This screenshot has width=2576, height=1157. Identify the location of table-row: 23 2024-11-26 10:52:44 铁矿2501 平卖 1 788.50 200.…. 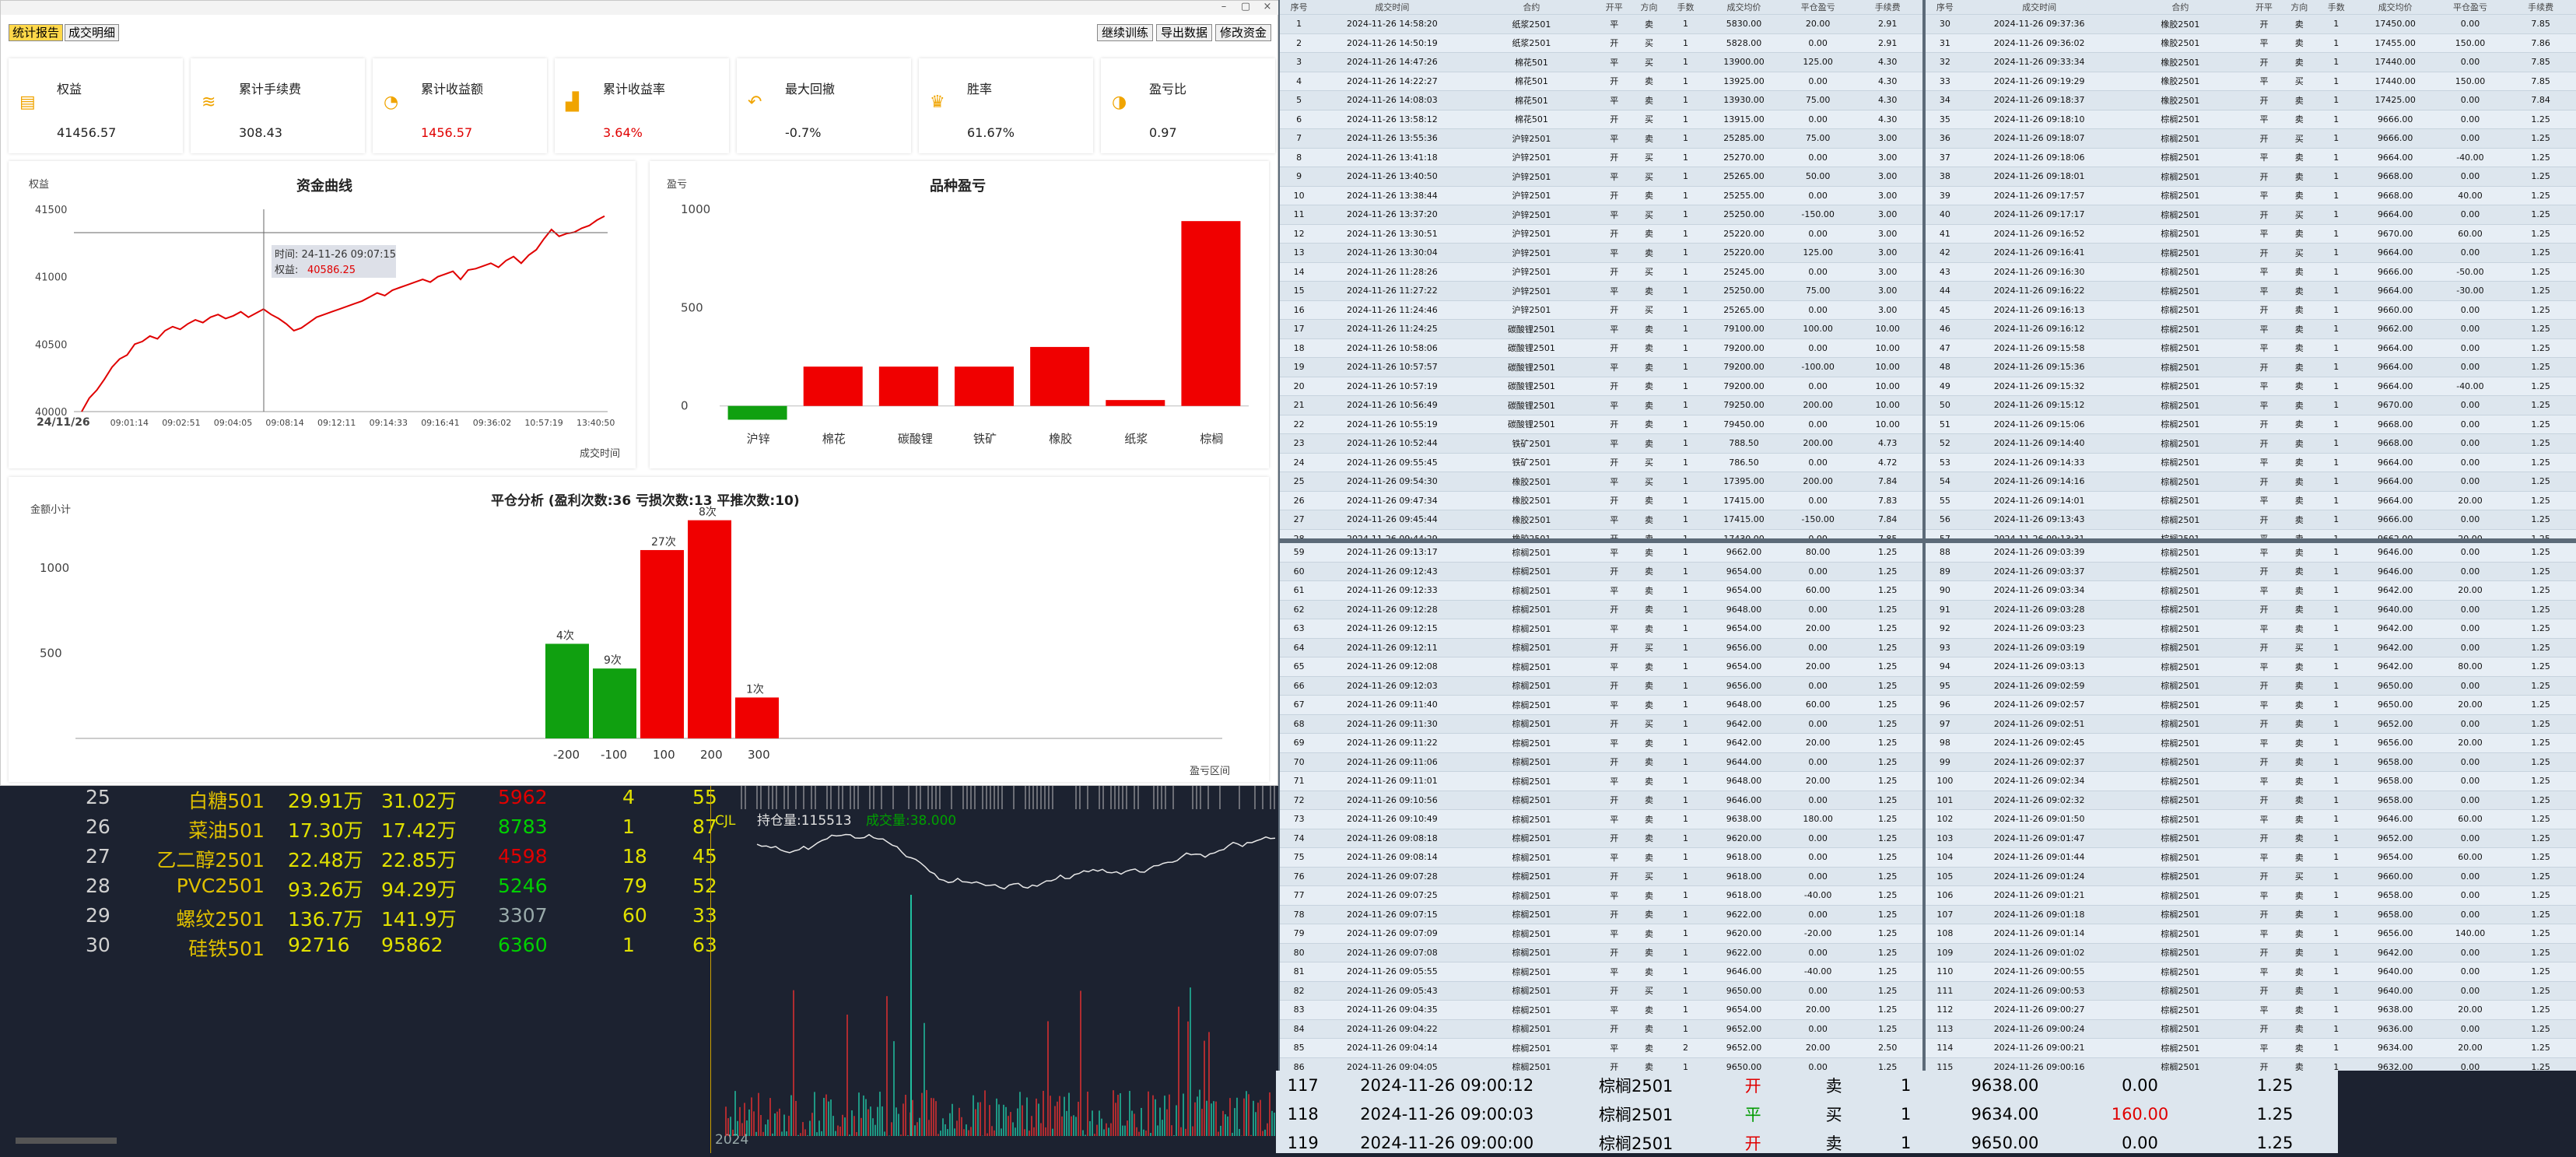
(1601, 443).